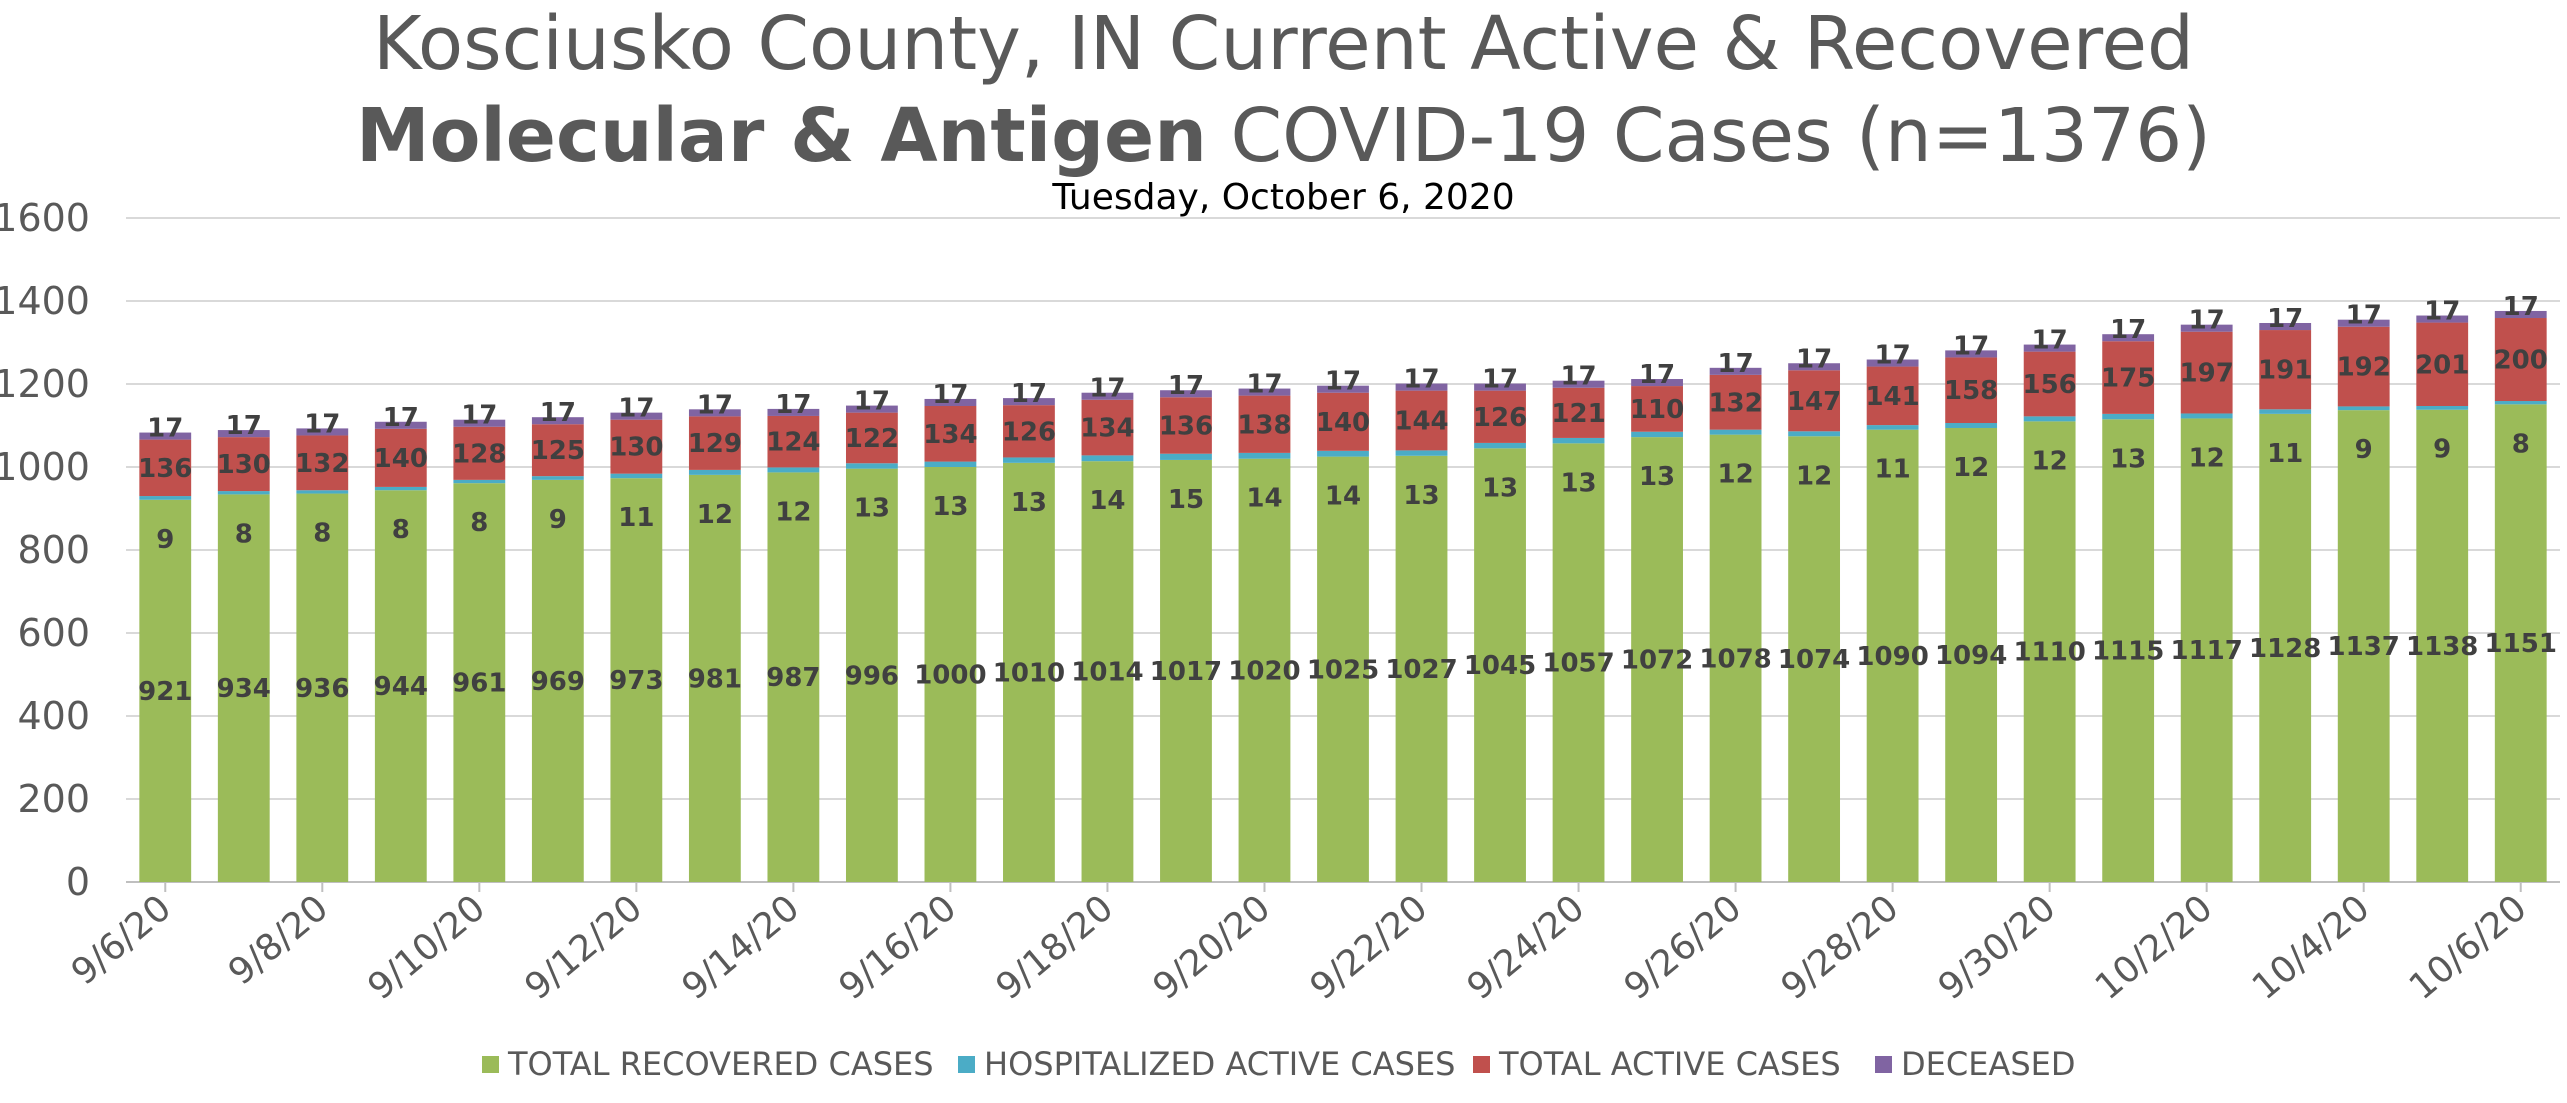  What do you see at coordinates (781, 136) in the screenshot?
I see `chart-title-bold: Molecular & Antigen` at bounding box center [781, 136].